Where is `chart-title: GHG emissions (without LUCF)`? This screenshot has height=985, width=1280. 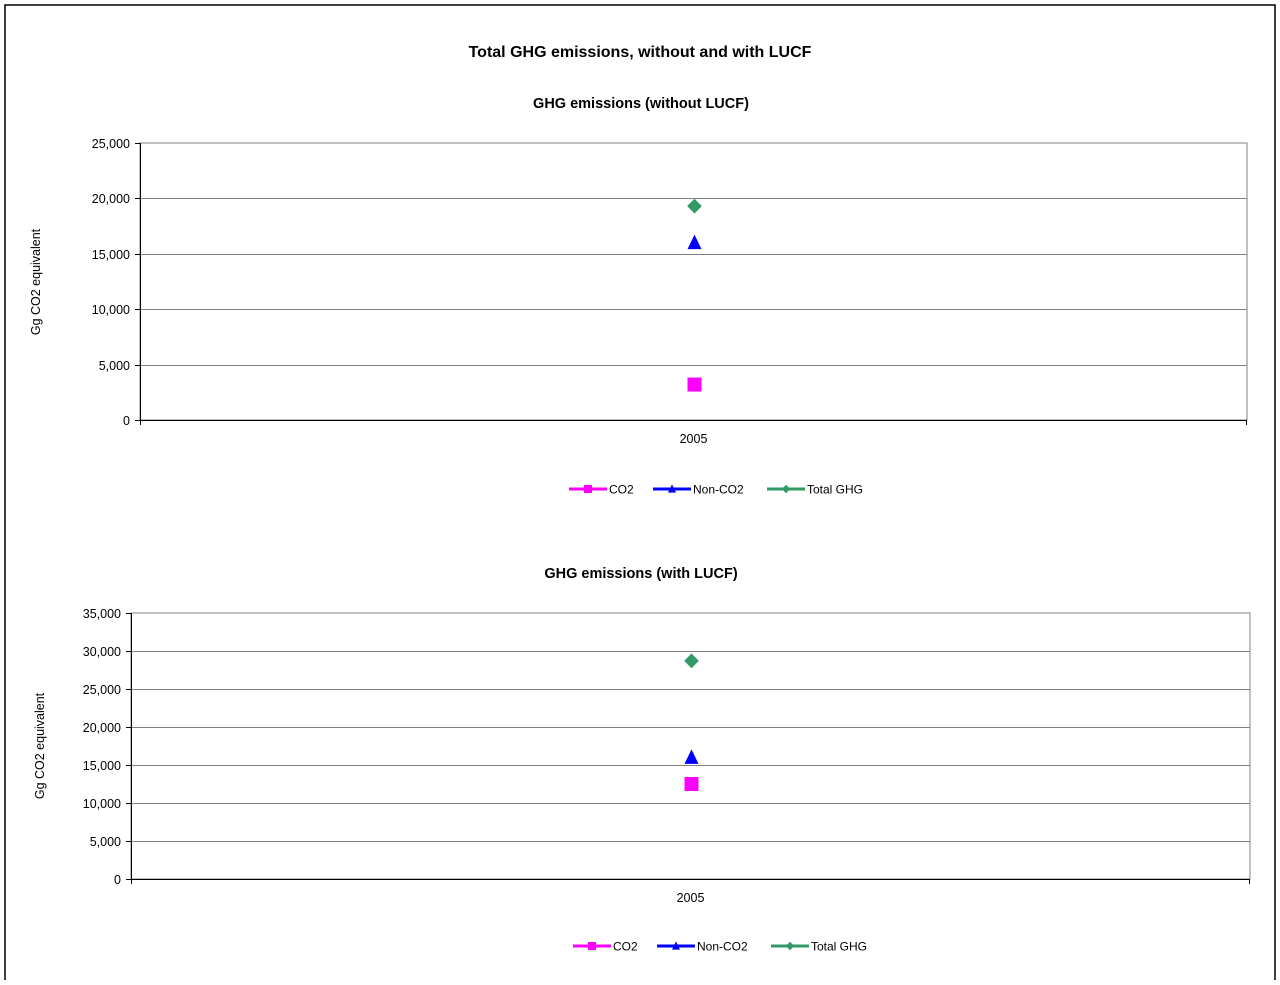 chart-title: GHG emissions (without LUCF) is located at coordinates (641, 104).